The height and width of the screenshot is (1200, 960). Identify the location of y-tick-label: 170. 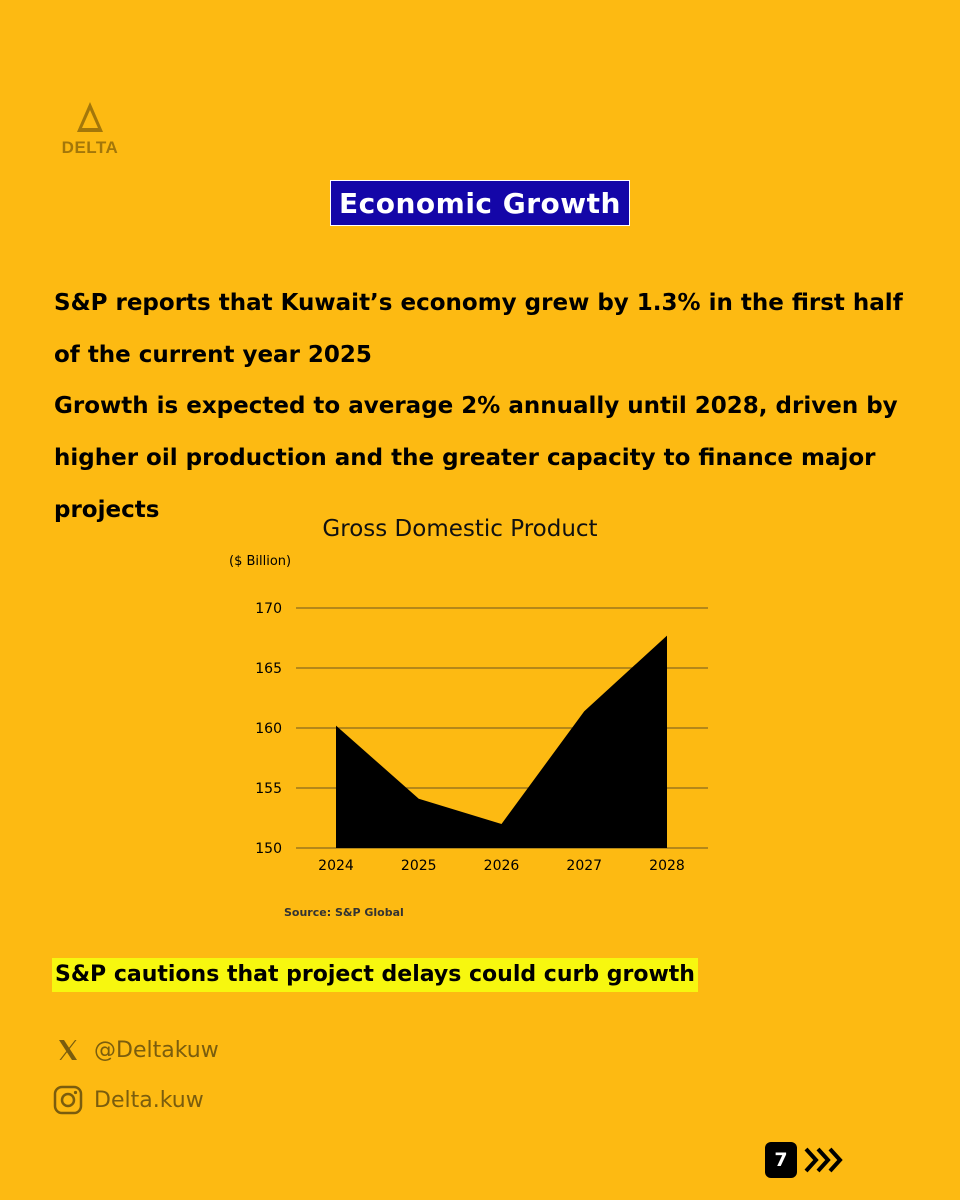
(268, 609).